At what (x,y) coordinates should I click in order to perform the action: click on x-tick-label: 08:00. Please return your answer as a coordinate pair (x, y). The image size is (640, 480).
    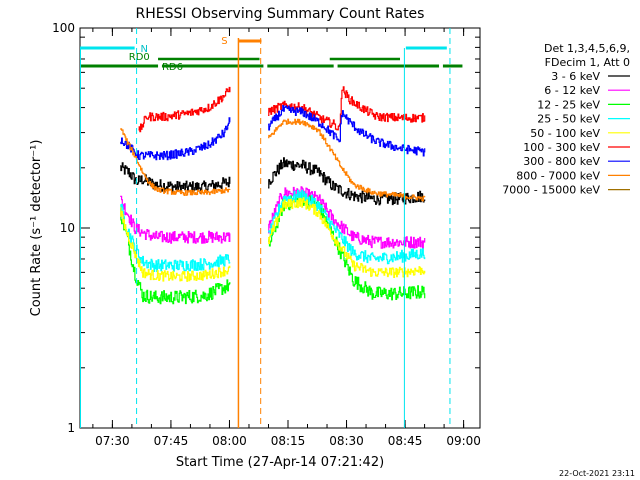
    Looking at the image, I should click on (229, 441).